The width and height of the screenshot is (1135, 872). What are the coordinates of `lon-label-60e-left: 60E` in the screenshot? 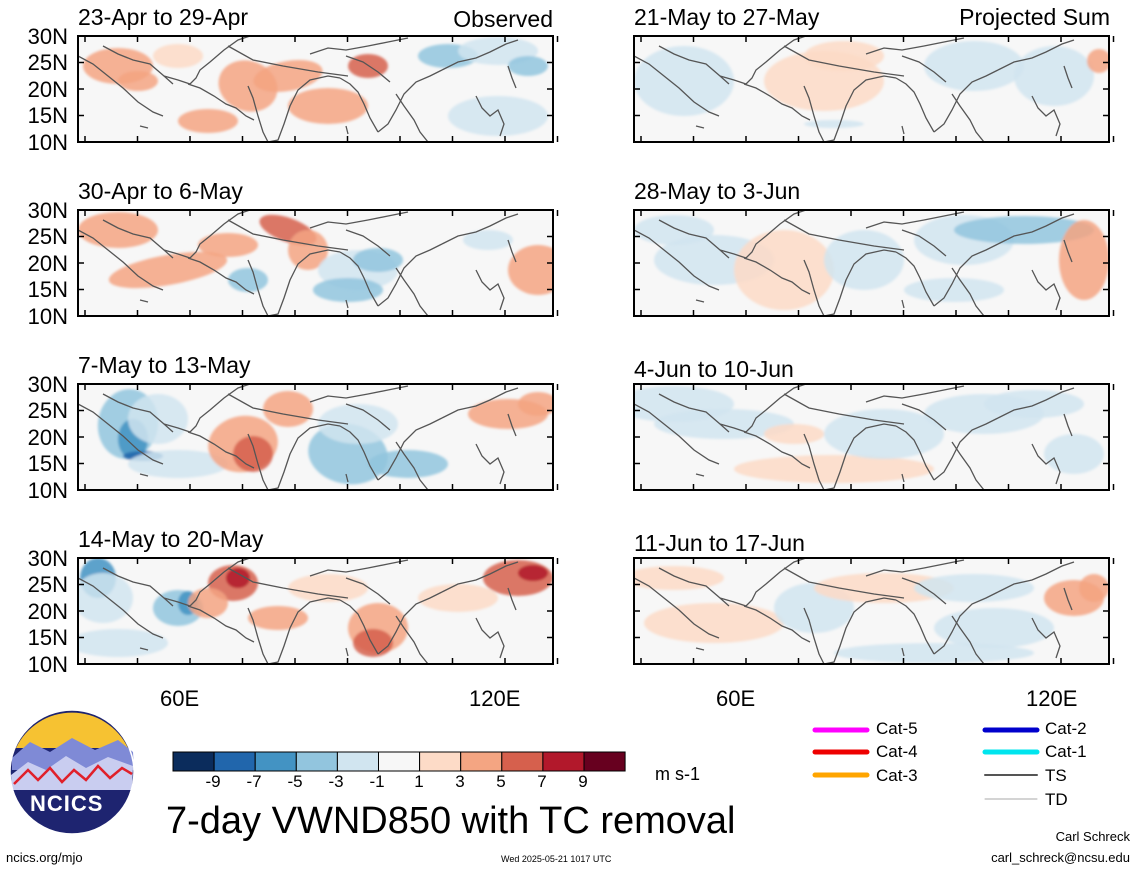 It's located at (180, 698).